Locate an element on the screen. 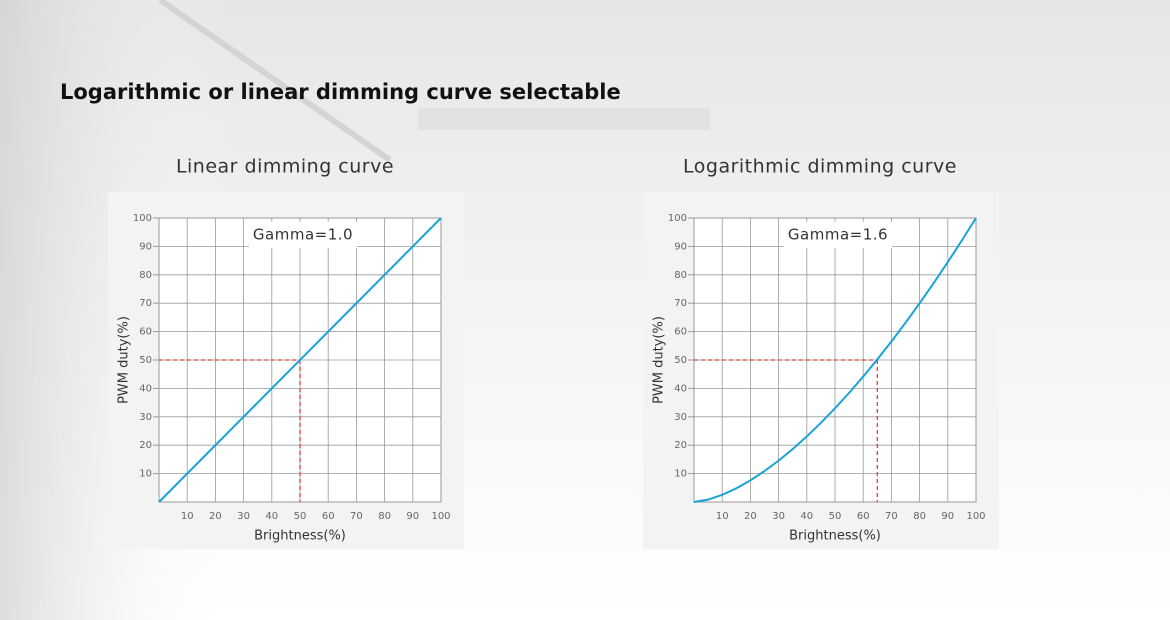 This screenshot has height=620, width=1170. chart-title: Linear dimming curve is located at coordinates (285, 167).